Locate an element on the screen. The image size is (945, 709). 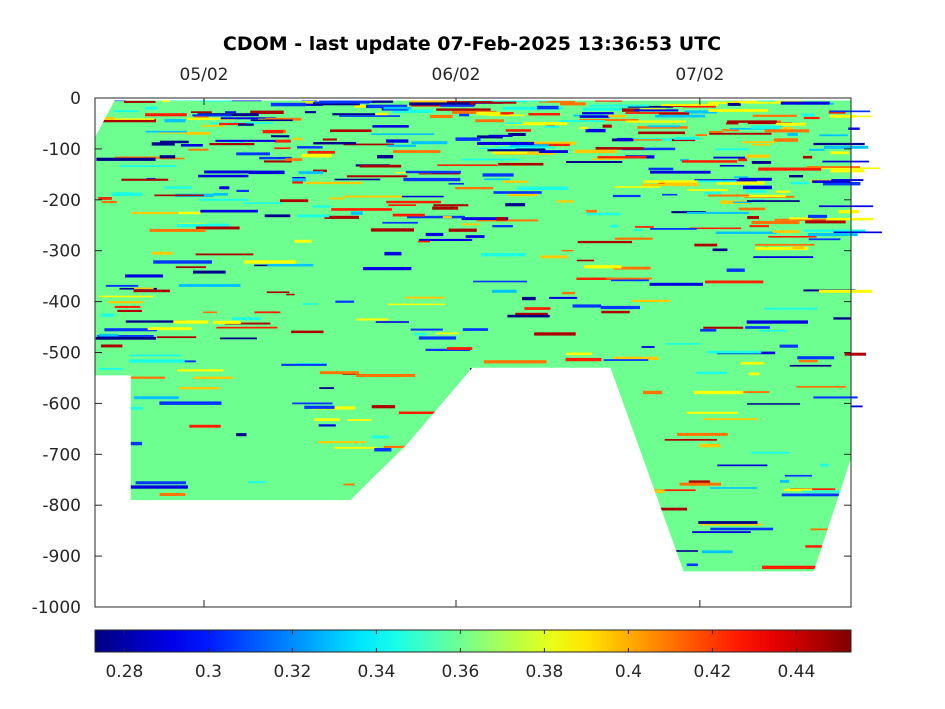
colorbar-tick-label: 0.38 is located at coordinates (544, 672).